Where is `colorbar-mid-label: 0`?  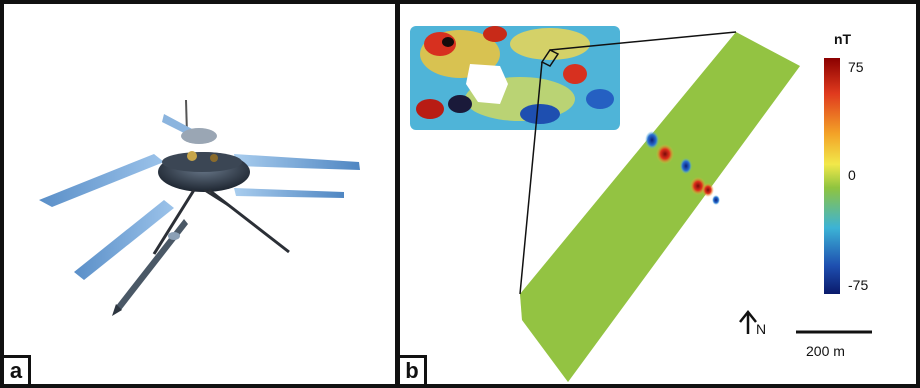
colorbar-mid-label: 0 is located at coordinates (852, 175).